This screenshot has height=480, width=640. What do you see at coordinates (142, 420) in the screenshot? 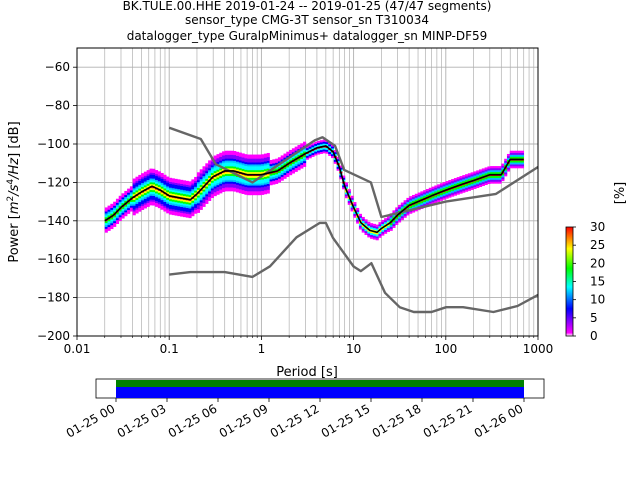
I see `time-tick-label: 01-25 03` at bounding box center [142, 420].